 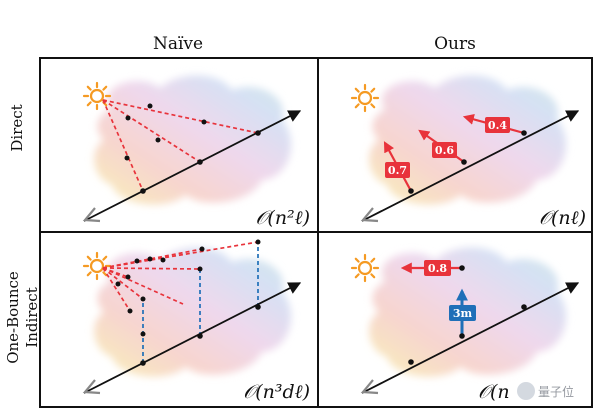 I want to click on weight-tag-indirect: 0.8, so click(x=437, y=268).